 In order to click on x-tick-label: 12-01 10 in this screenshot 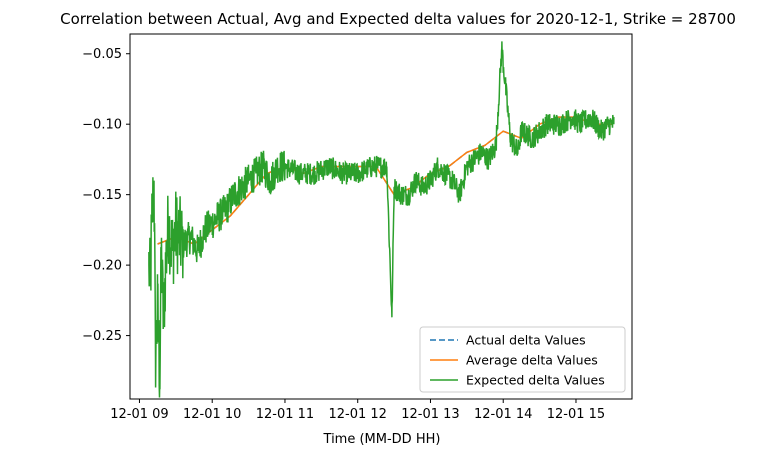, I will do `click(212, 414)`.